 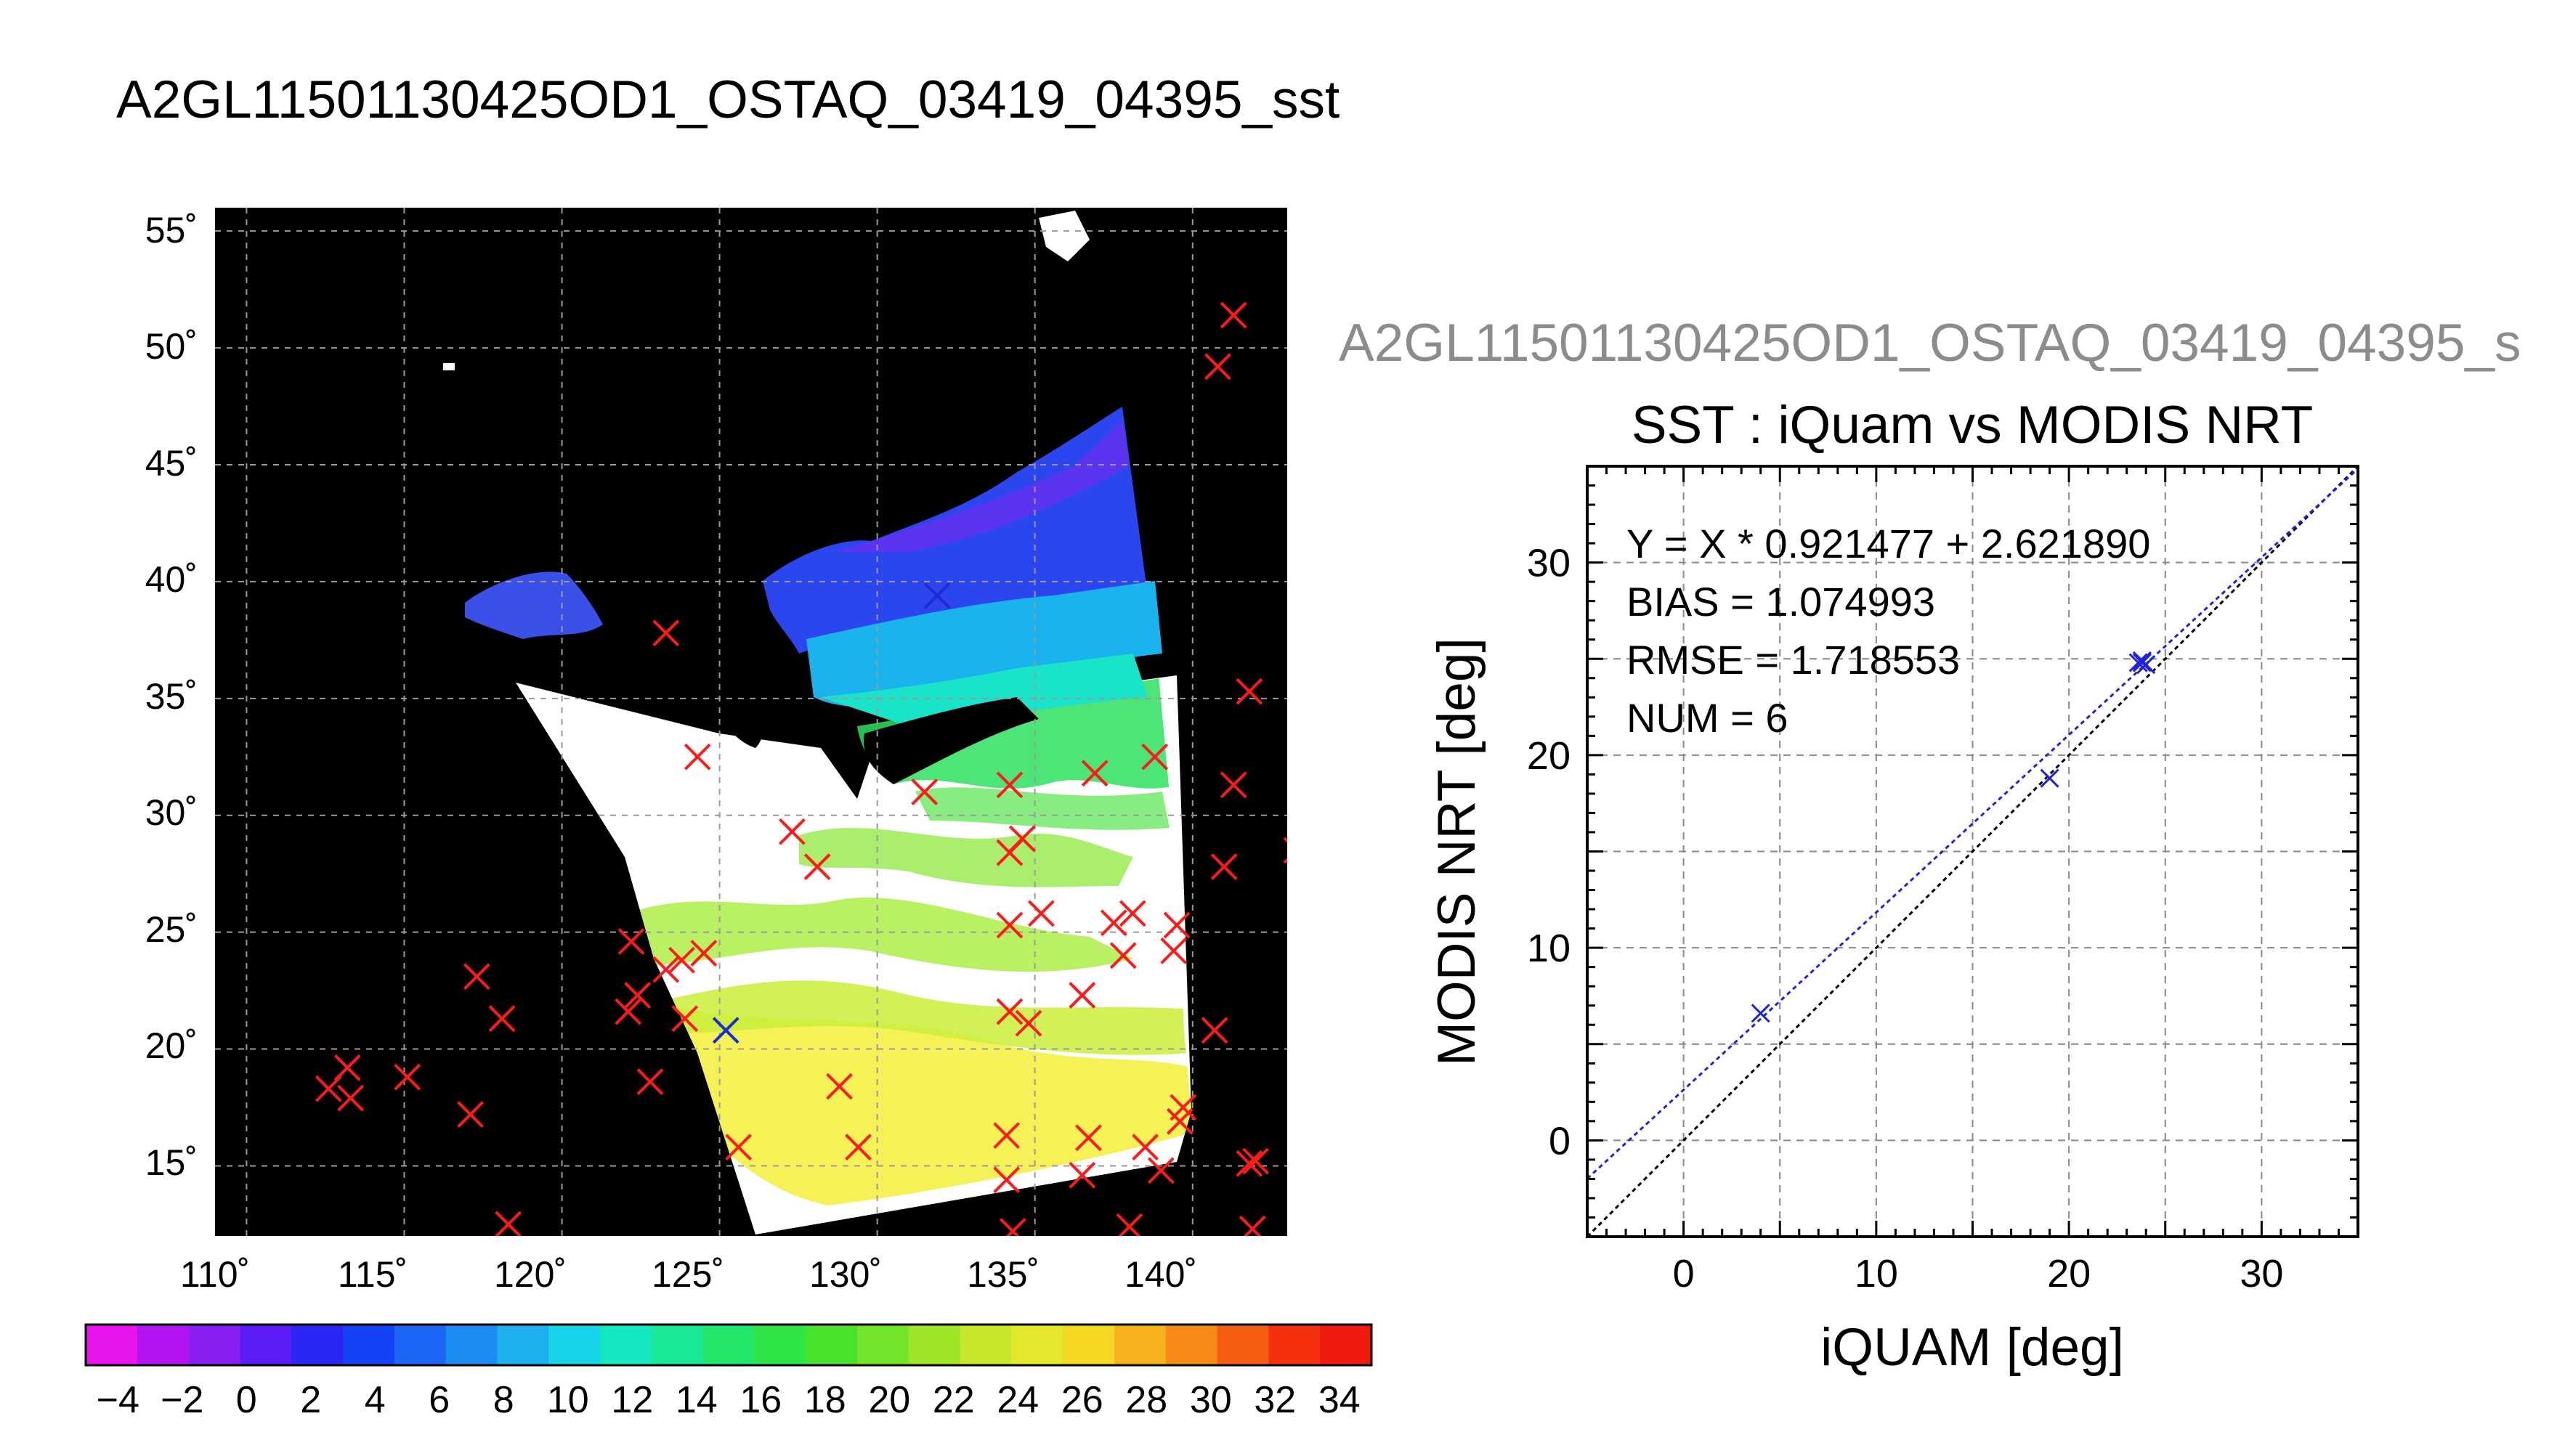 What do you see at coordinates (531, 1274) in the screenshot?
I see `lon-tick-120: 120˚` at bounding box center [531, 1274].